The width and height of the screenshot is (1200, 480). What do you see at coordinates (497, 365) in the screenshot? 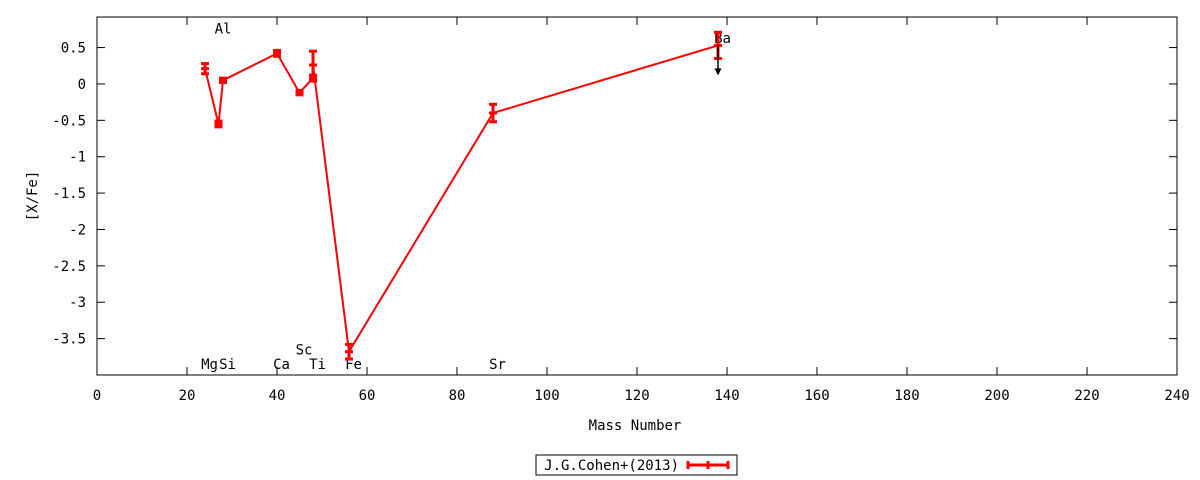
I see `element-label: Sr` at bounding box center [497, 365].